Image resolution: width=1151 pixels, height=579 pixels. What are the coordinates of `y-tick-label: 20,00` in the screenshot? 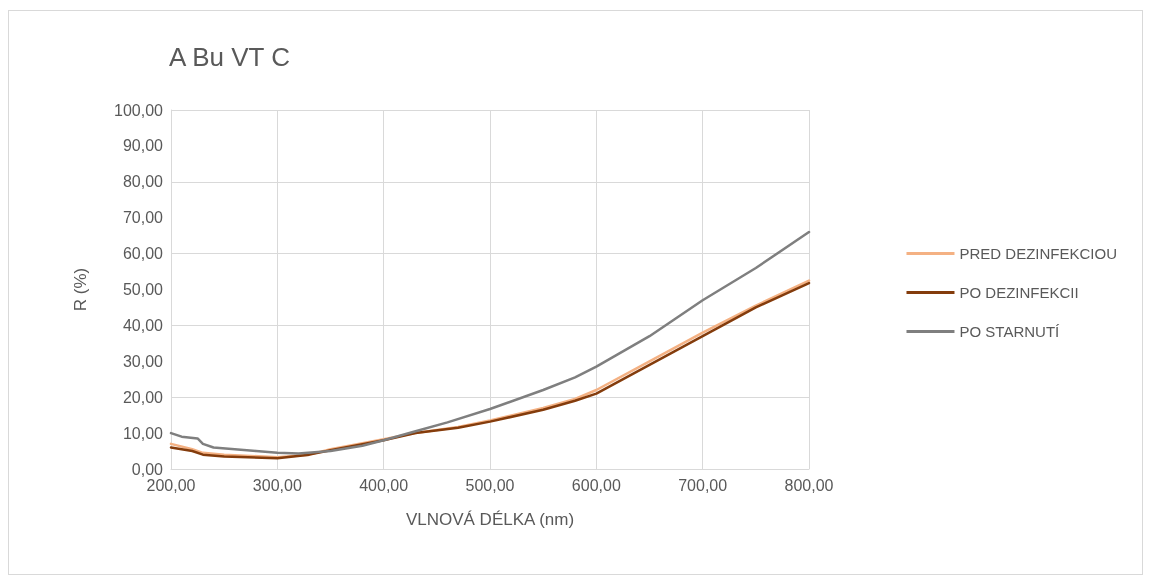 It's located at (143, 397).